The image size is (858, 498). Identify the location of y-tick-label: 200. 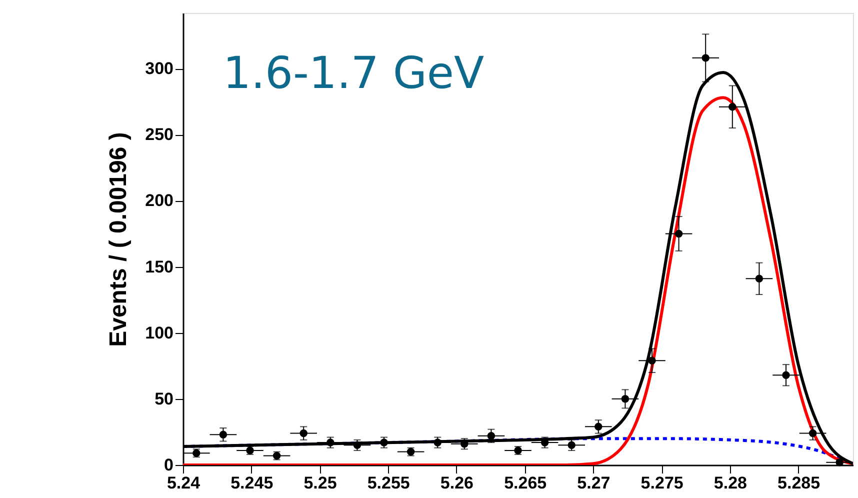
(159, 200).